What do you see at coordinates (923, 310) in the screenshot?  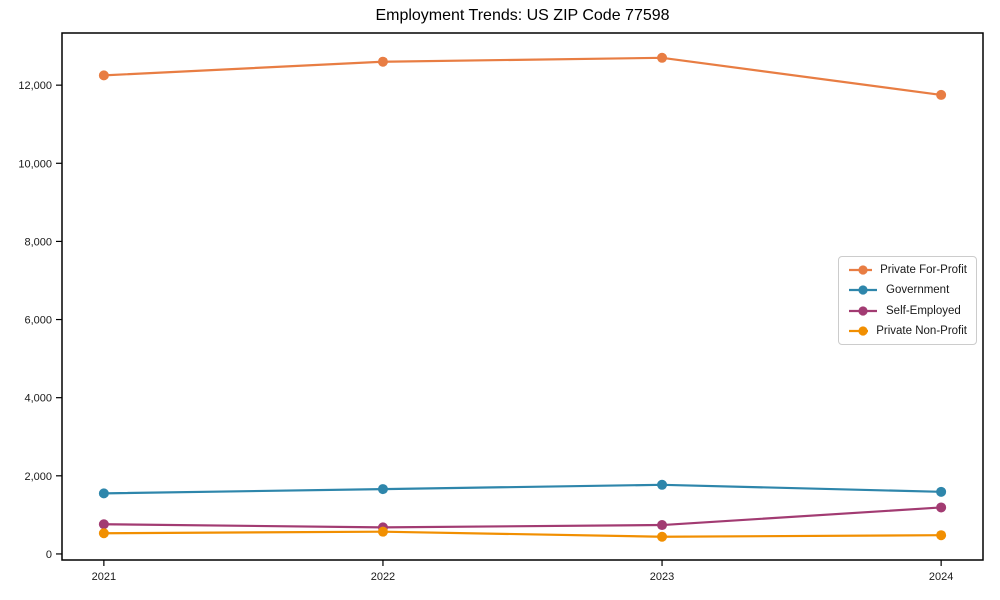 I see `legend-label: Self-Employed` at bounding box center [923, 310].